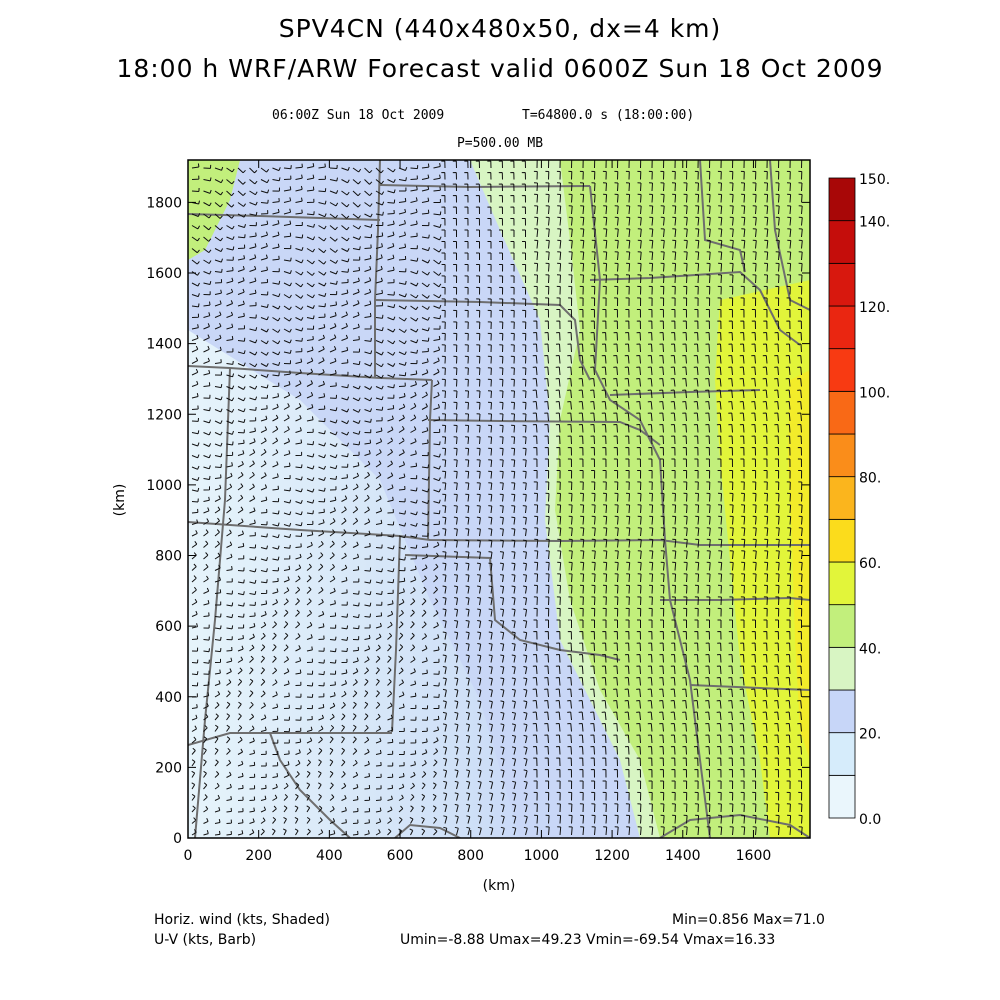  What do you see at coordinates (874, 308) in the screenshot?
I see `colorbar-label: 120.` at bounding box center [874, 308].